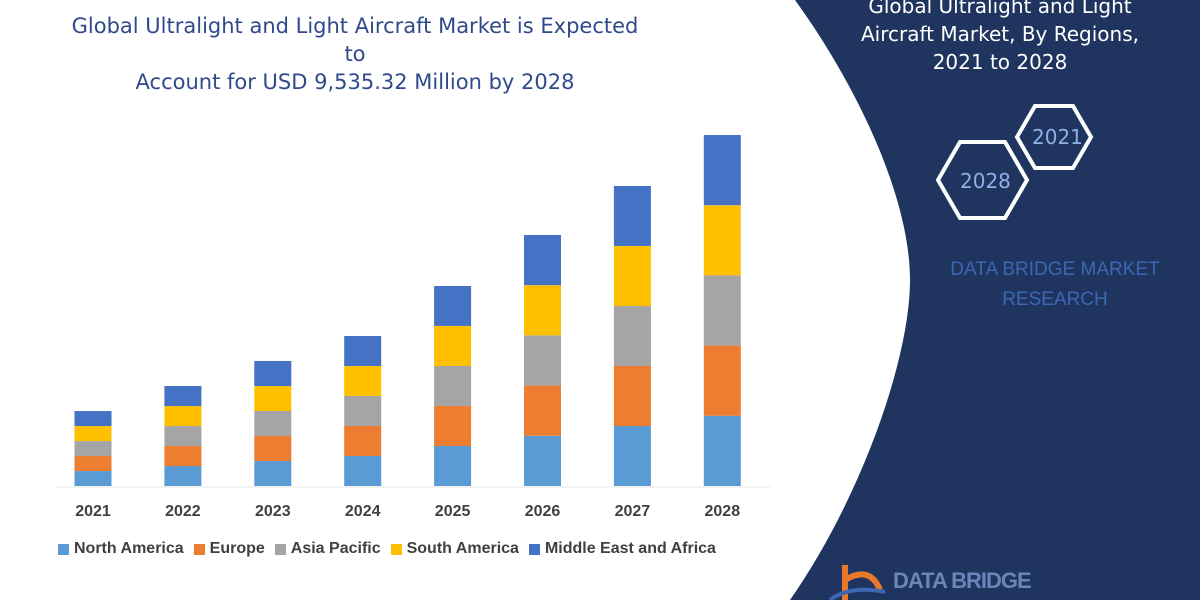  What do you see at coordinates (985, 181) in the screenshot?
I see `hex-label-2028: 2028` at bounding box center [985, 181].